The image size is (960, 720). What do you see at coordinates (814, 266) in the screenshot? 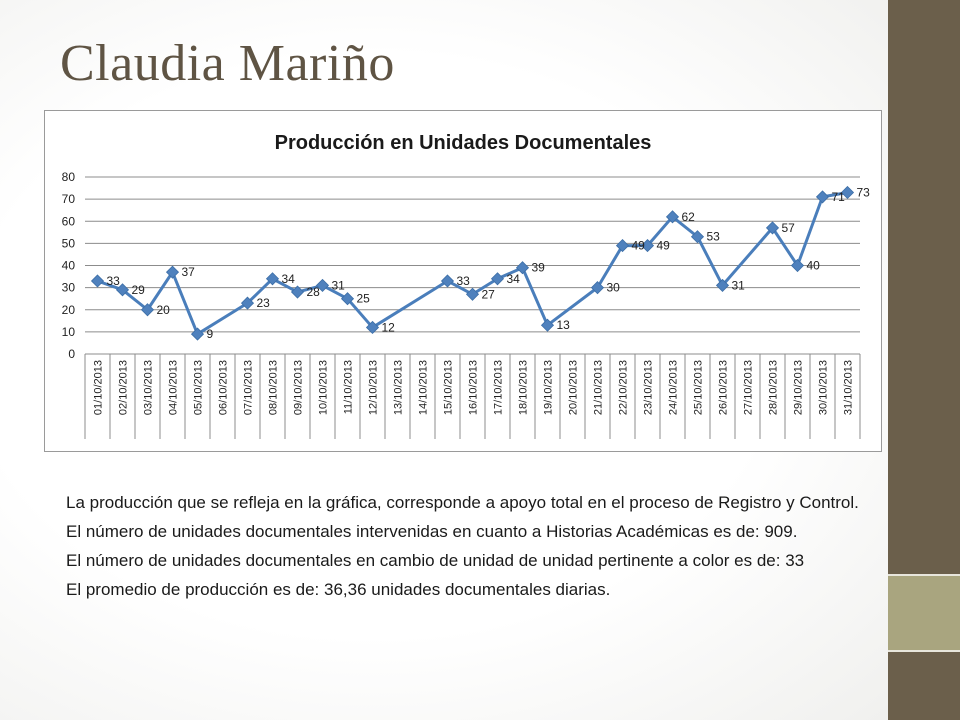
I see `data-label: 40` at bounding box center [814, 266].